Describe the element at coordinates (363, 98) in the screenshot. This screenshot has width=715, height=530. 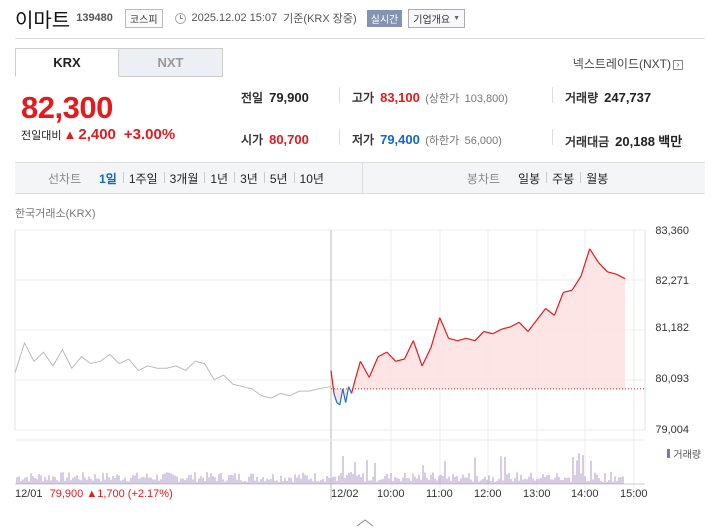
I see `stat-label: 고가` at that location.